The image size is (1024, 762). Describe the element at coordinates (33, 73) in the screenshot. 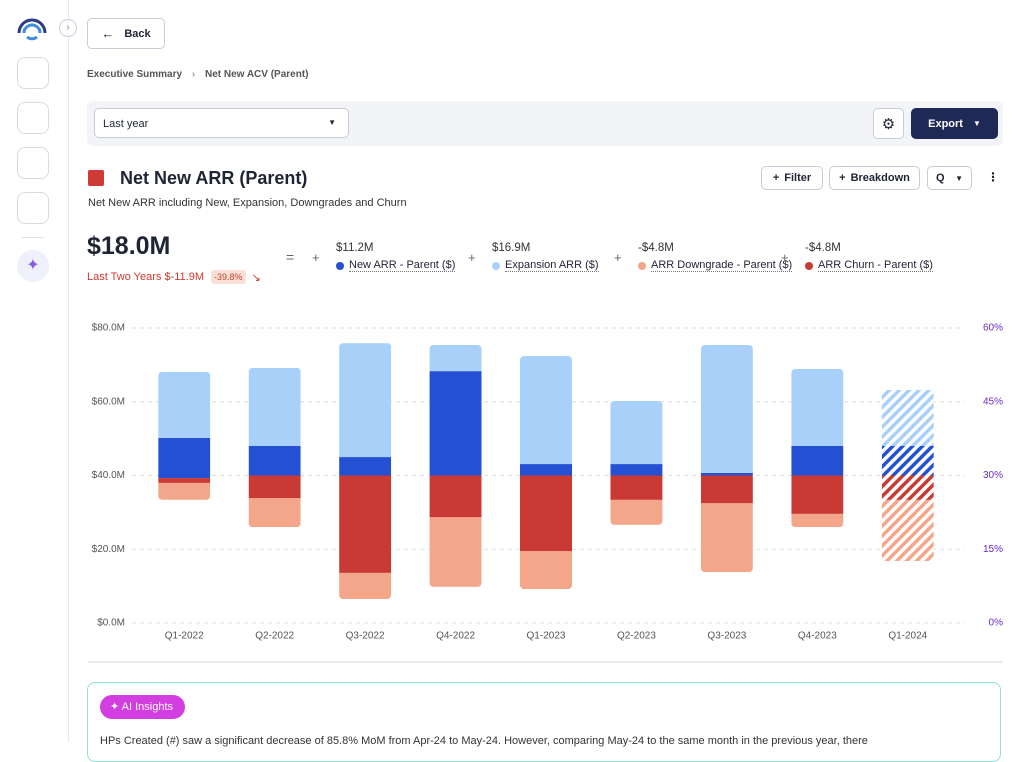

I see `nav-dashboard` at that location.